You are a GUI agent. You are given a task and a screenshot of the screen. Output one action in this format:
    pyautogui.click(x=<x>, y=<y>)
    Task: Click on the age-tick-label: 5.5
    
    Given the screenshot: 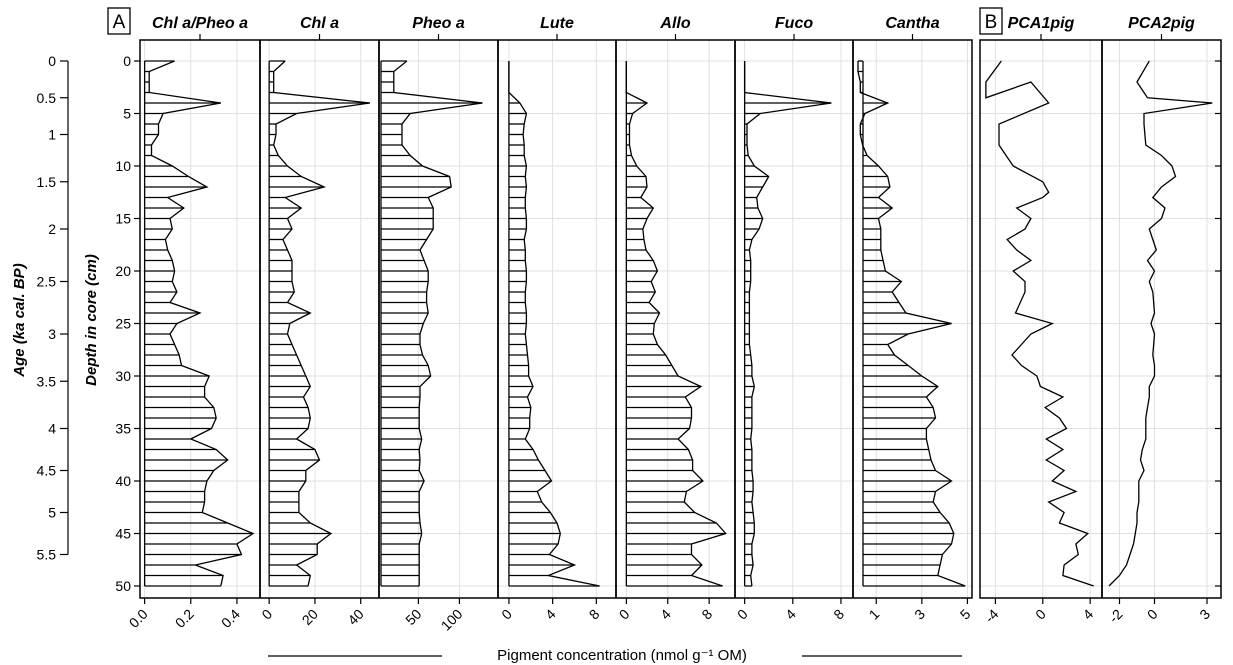 What is the action you would take?
    pyautogui.click(x=47, y=555)
    